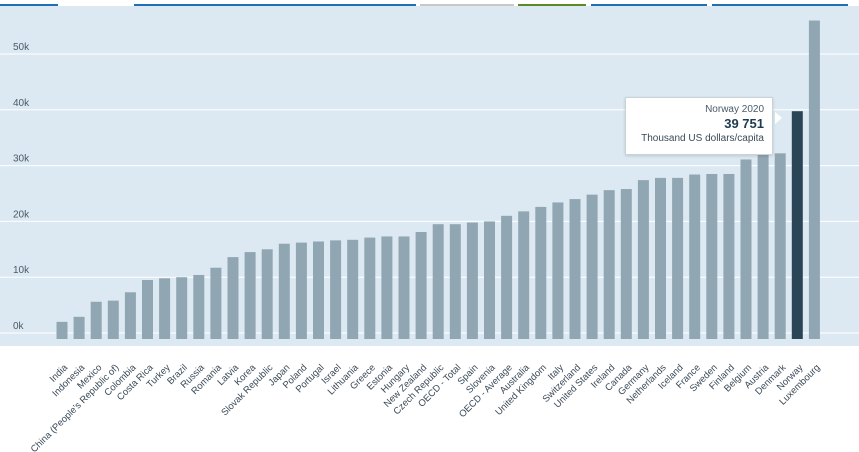  What do you see at coordinates (467, 5) in the screenshot?
I see `toolbar-button-gray` at bounding box center [467, 5].